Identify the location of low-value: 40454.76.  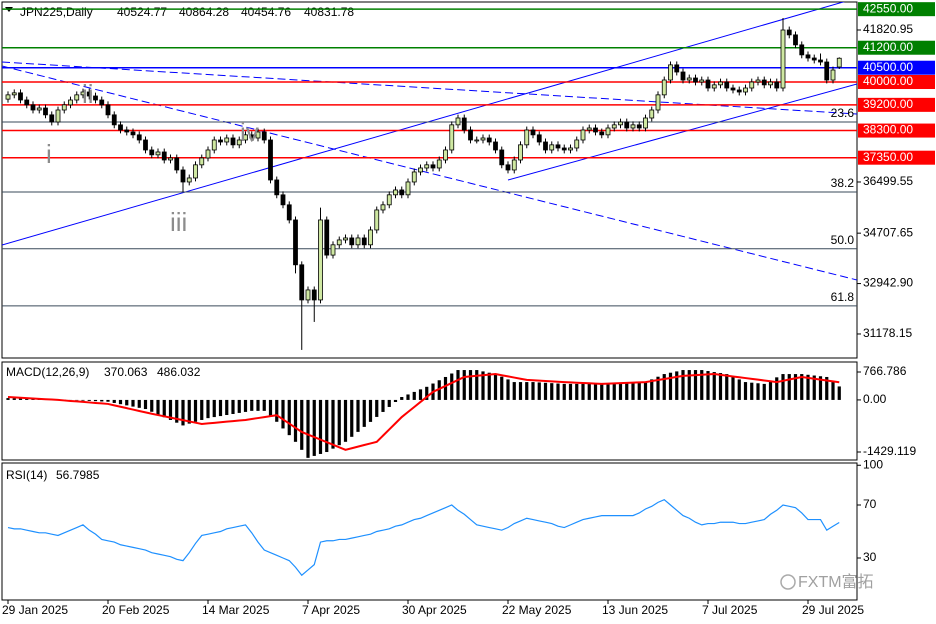
(266, 12).